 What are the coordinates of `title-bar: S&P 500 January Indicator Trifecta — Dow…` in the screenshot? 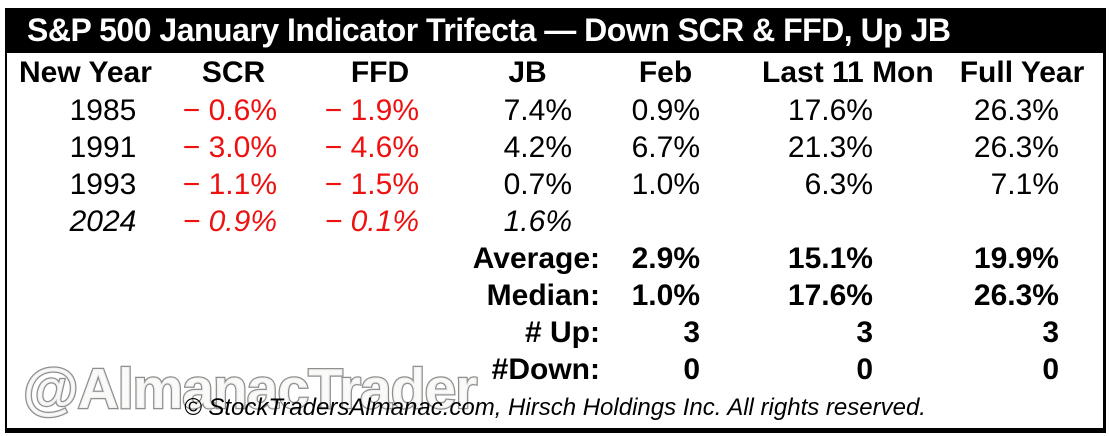 It's located at (555, 30).